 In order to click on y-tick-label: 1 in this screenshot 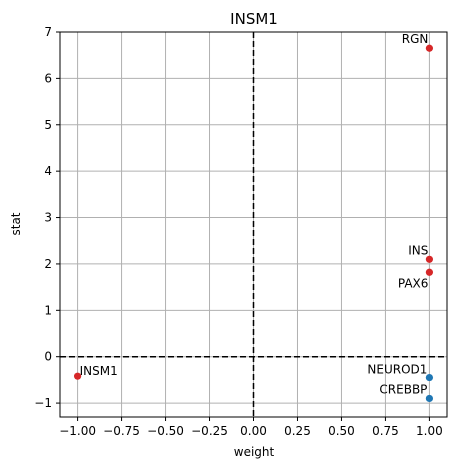, I will do `click(48, 310)`.